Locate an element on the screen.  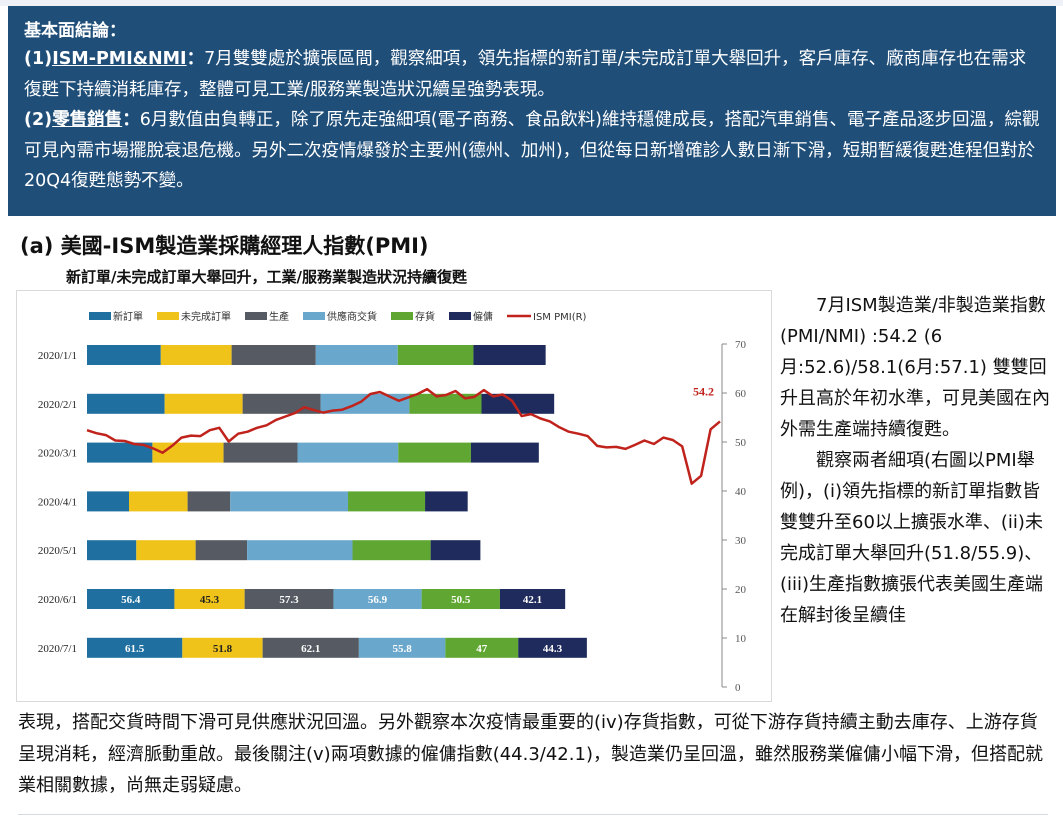
section-title: (a) 美國-ISM製造業採購經理人指數(PMI) is located at coordinates (224, 246).